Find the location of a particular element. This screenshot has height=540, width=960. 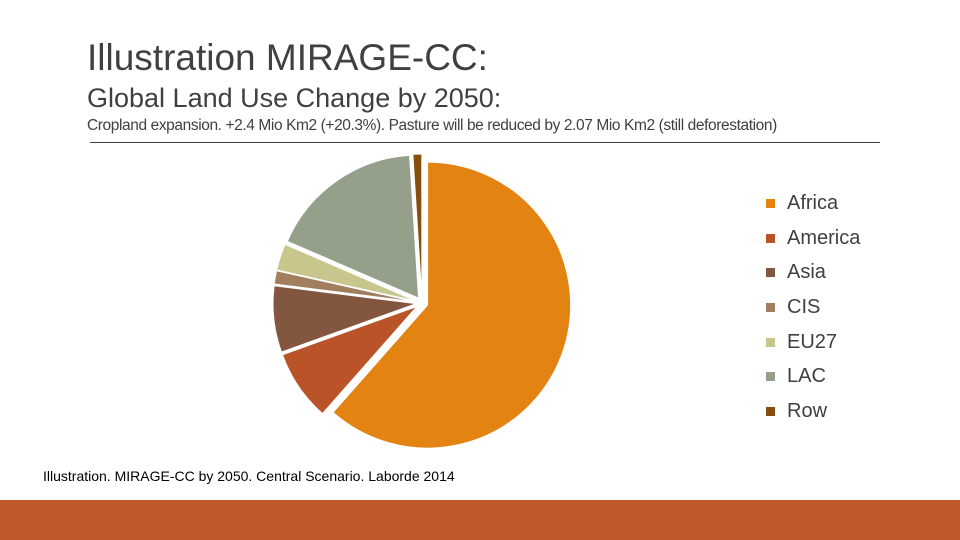

footer-bar is located at coordinates (480, 520).